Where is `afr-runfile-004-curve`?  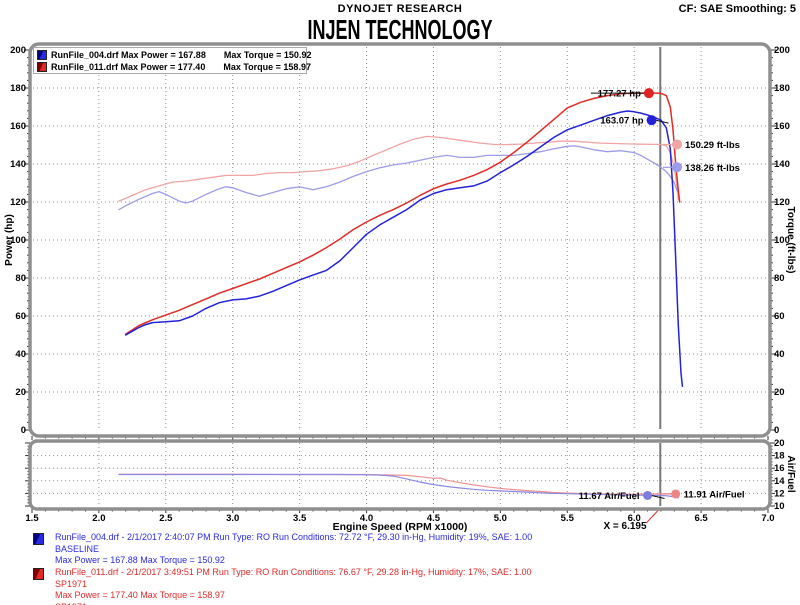 afr-runfile-004-curve is located at coordinates (398, 486).